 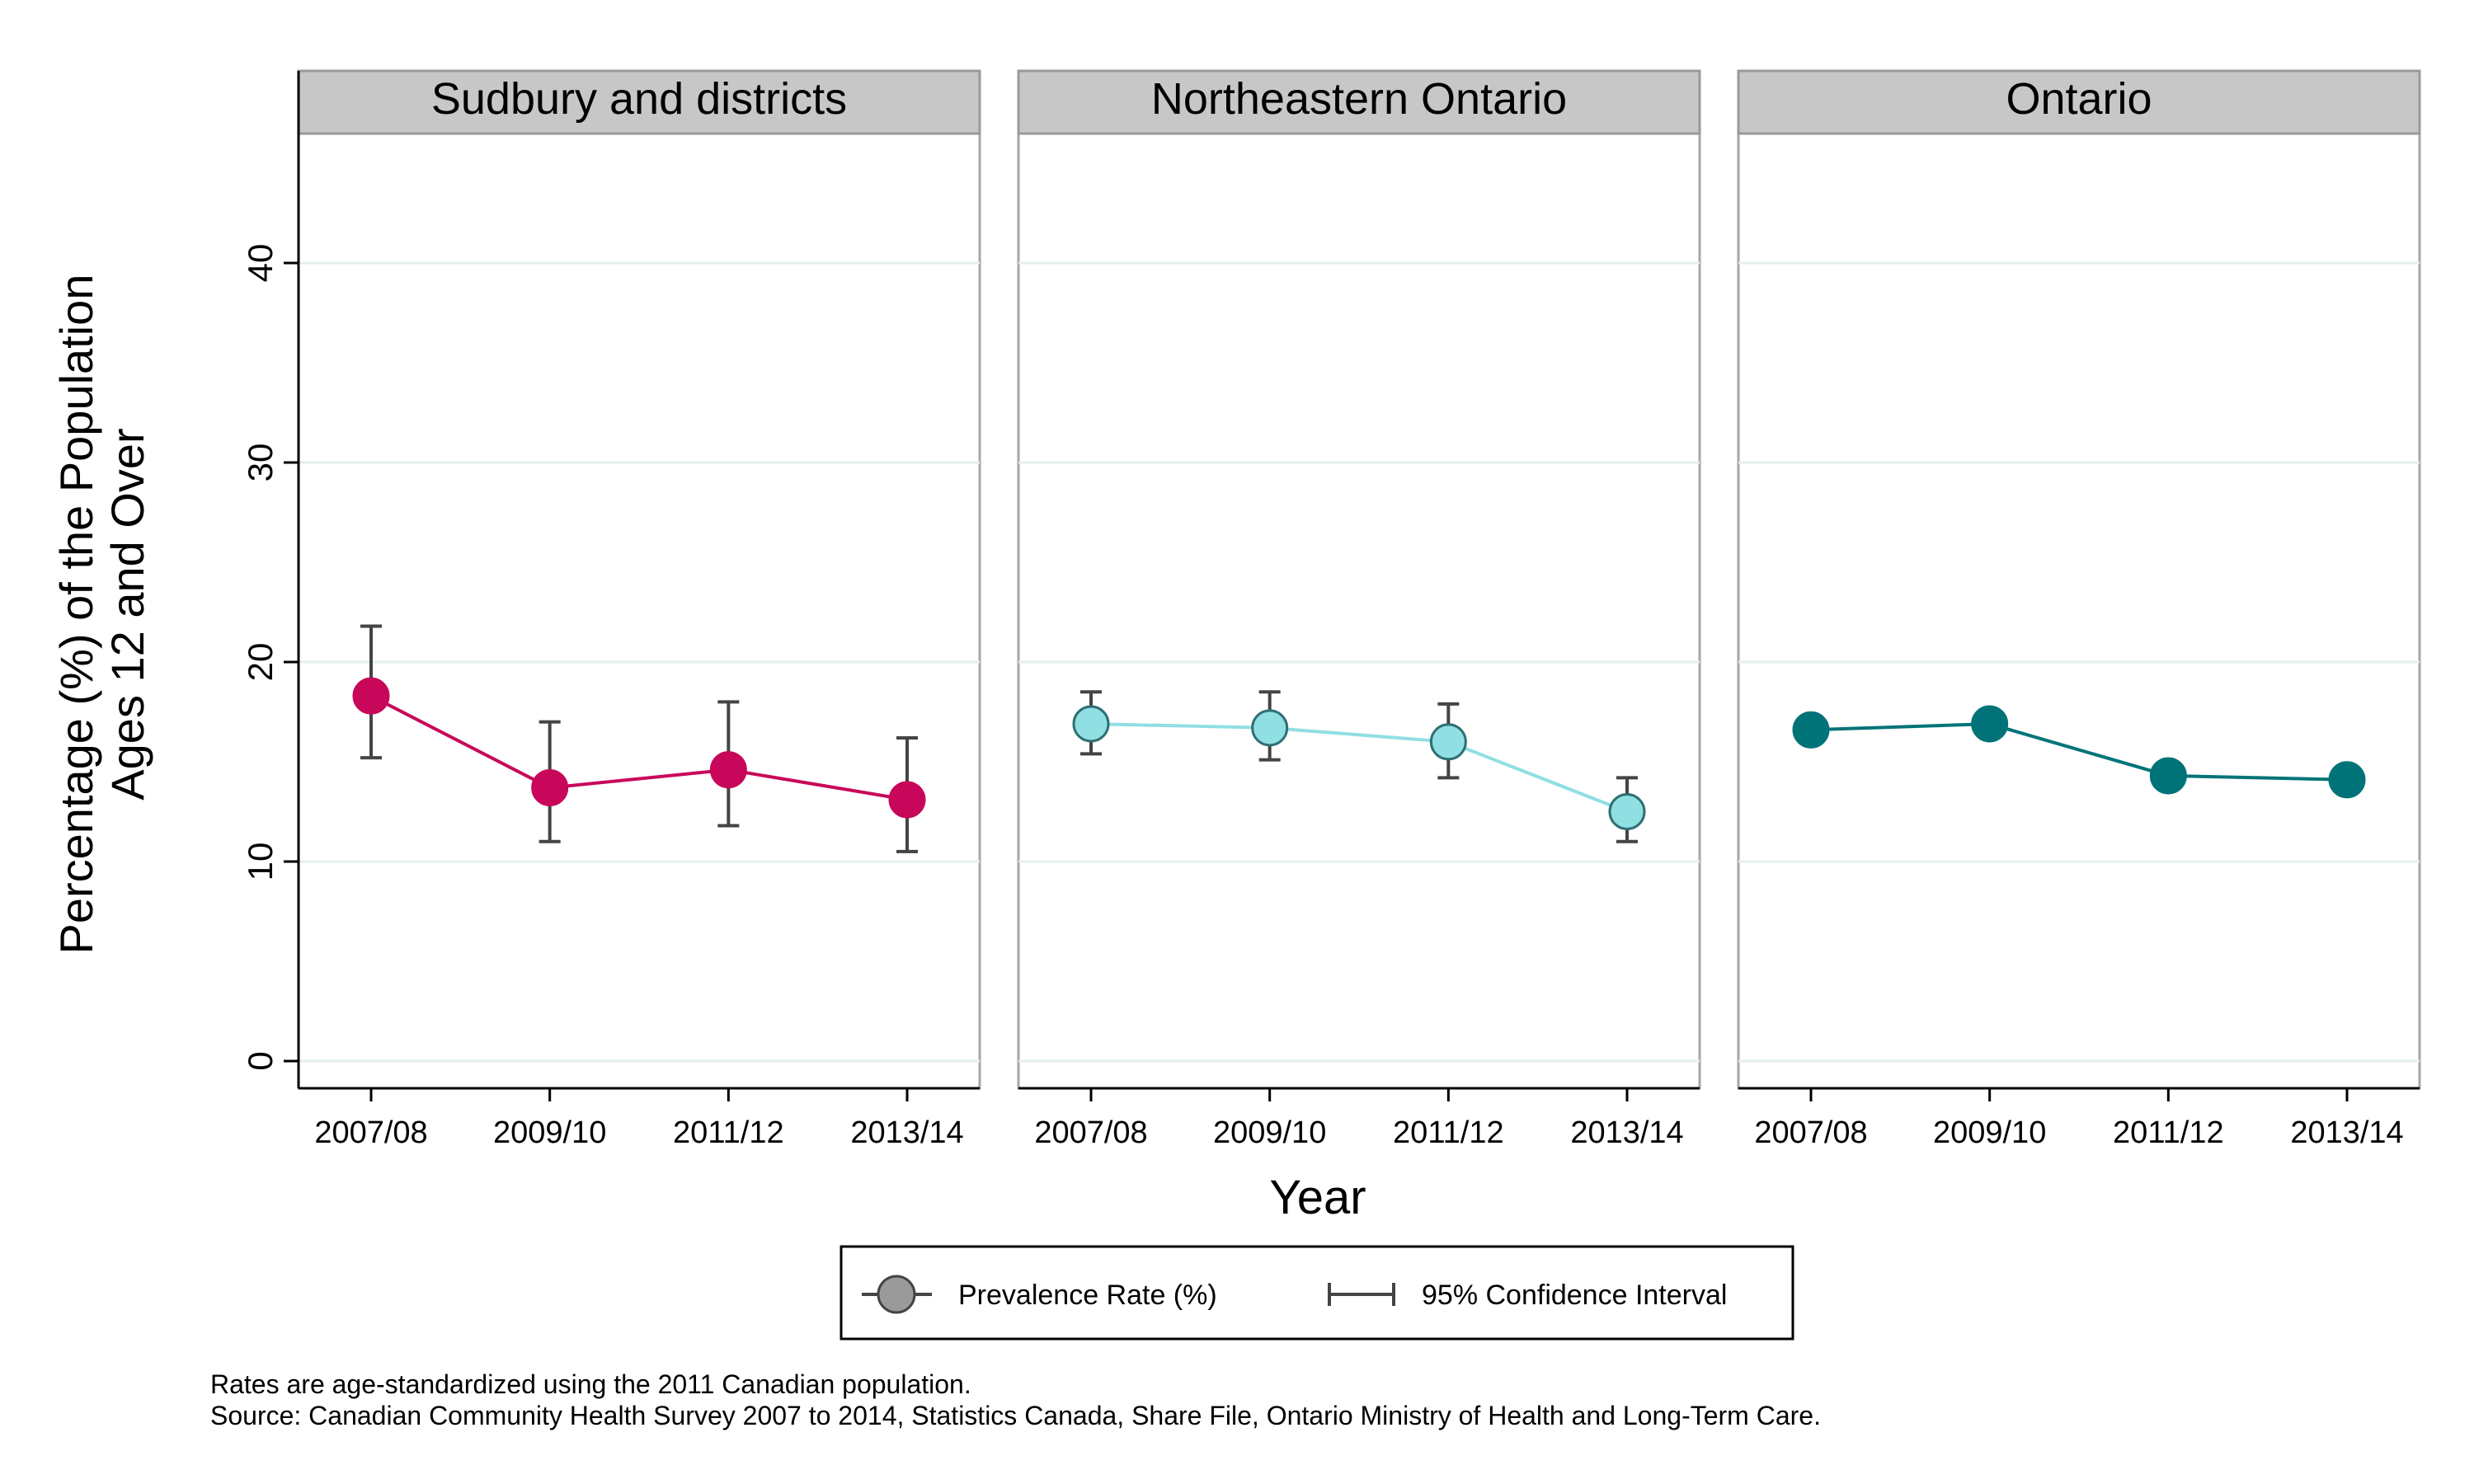 I want to click on panel-title: Northeastern Ontario, so click(x=1359, y=99).